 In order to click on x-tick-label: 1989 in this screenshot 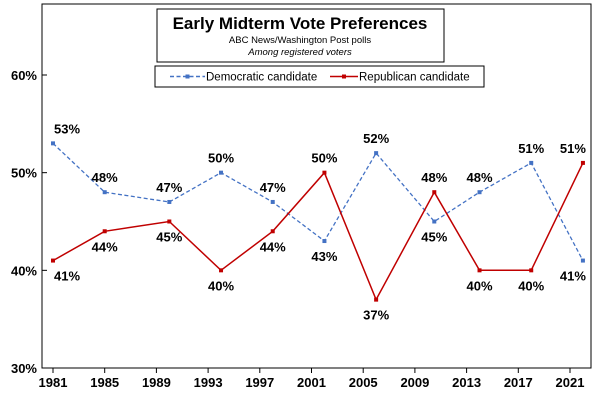, I will do `click(156, 382)`.